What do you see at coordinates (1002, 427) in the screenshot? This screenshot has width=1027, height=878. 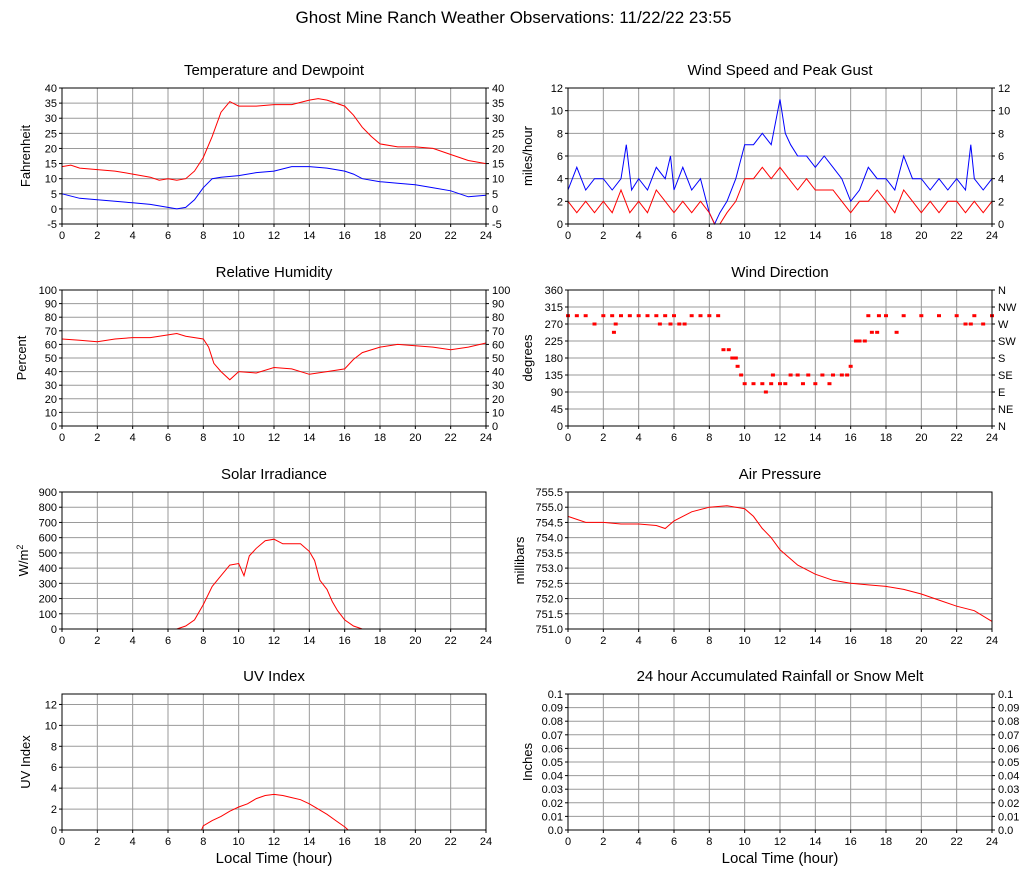 I see `y-tick-label-right: N` at bounding box center [1002, 427].